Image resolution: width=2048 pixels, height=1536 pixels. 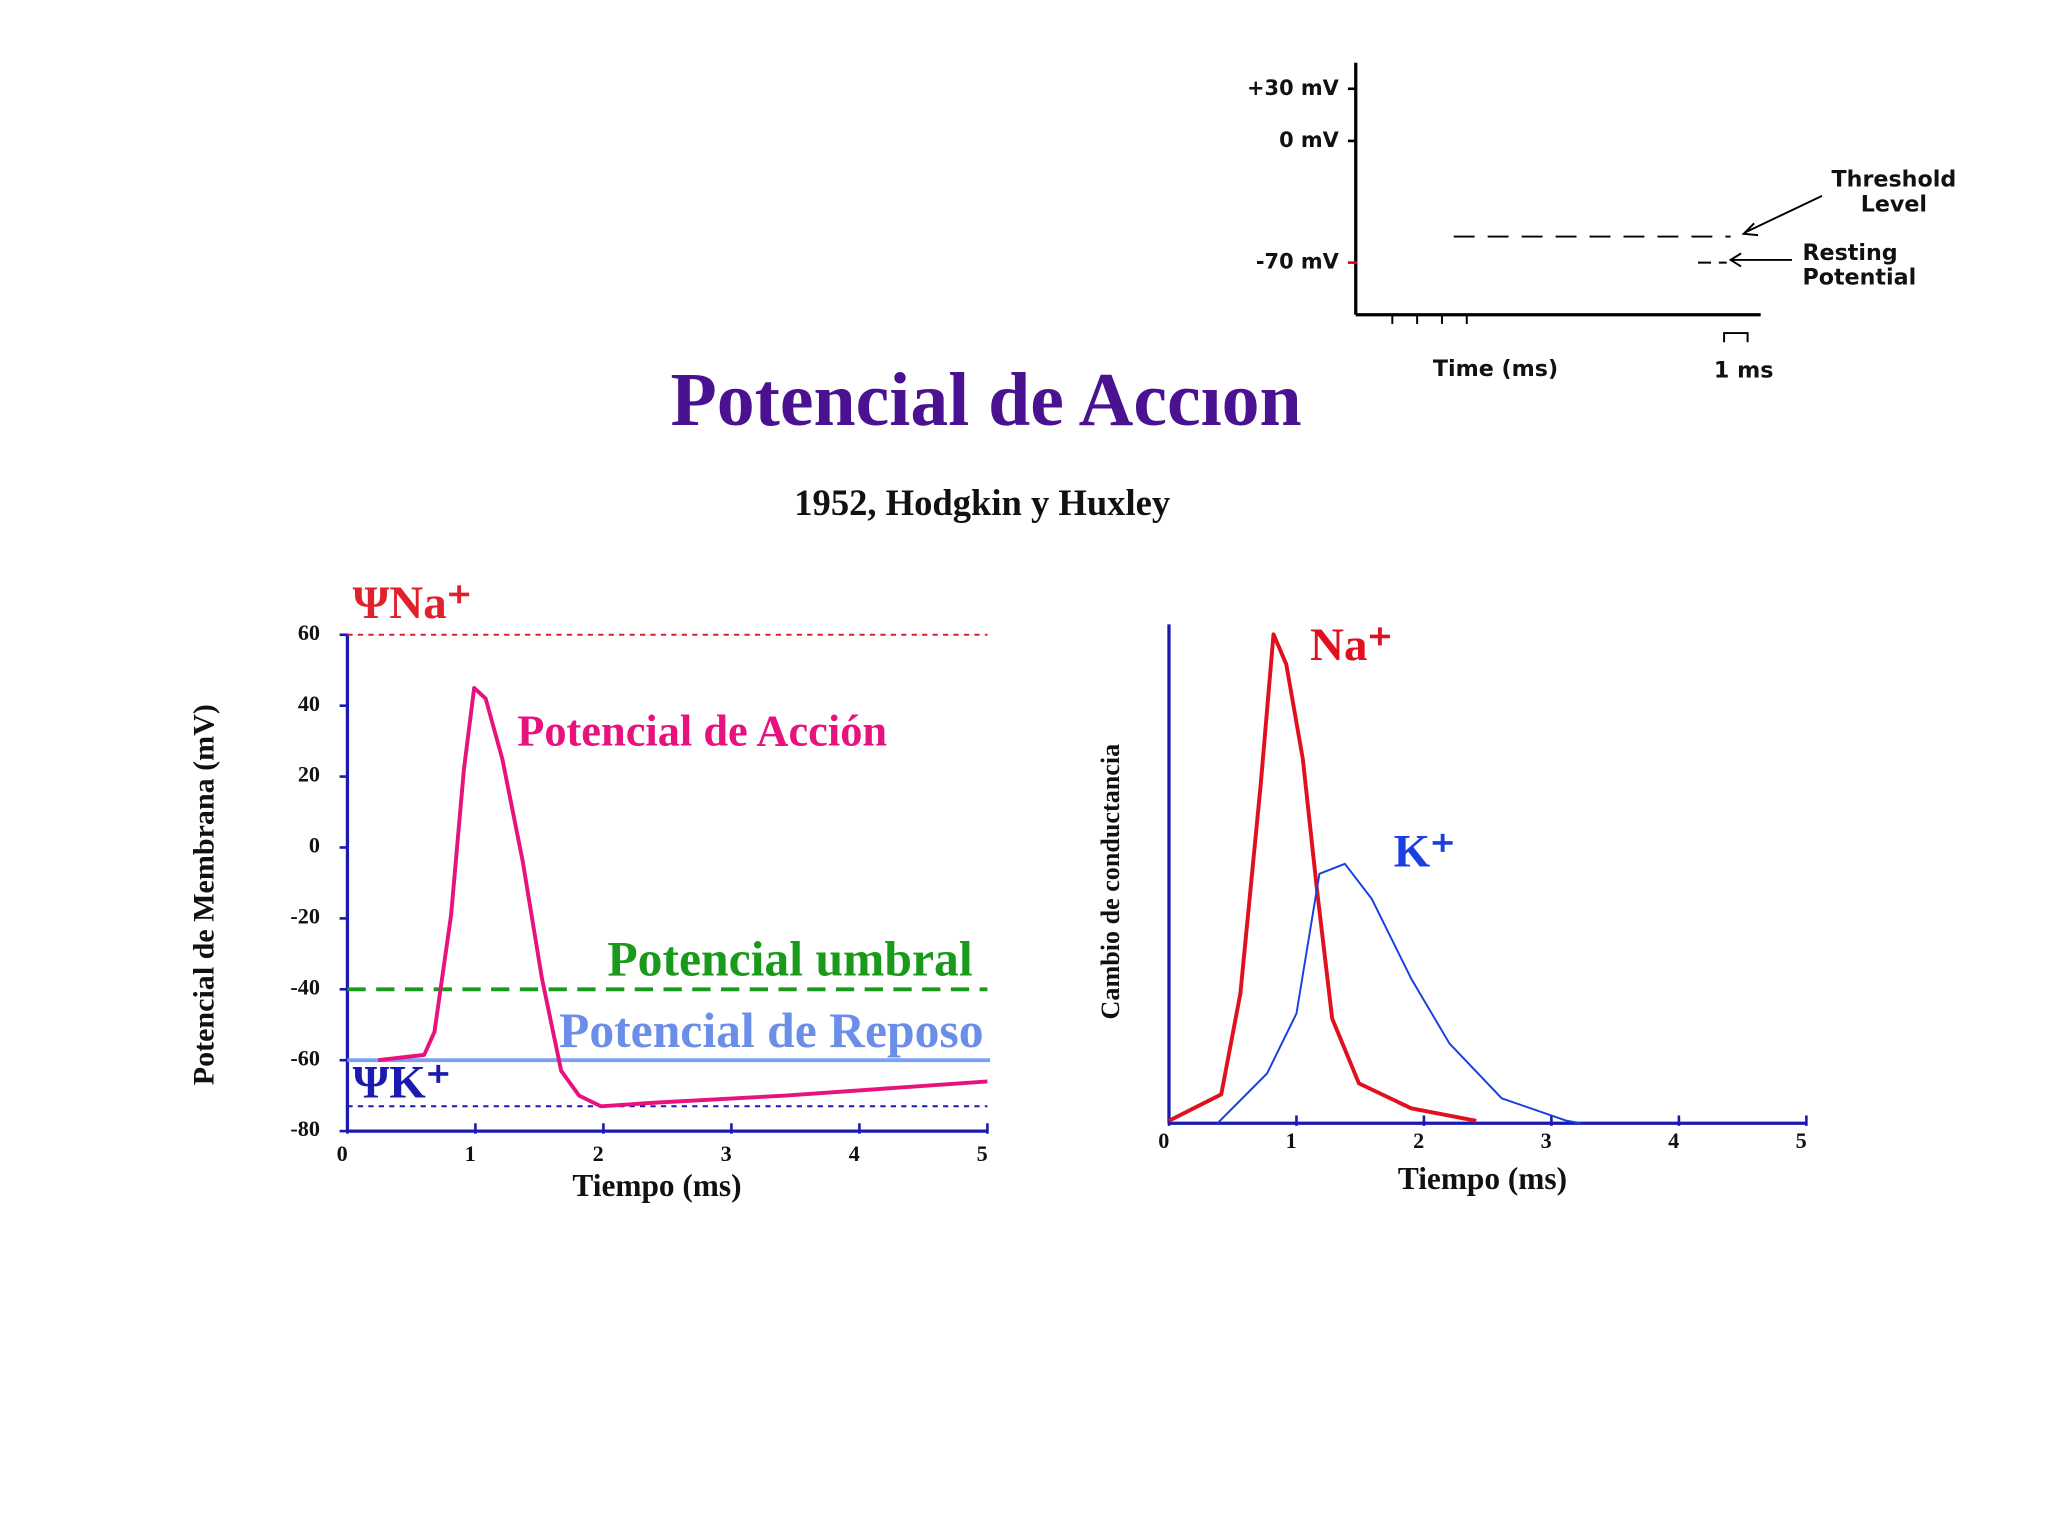 I want to click on slide-title: Potencial de Accıon, so click(x=986, y=400).